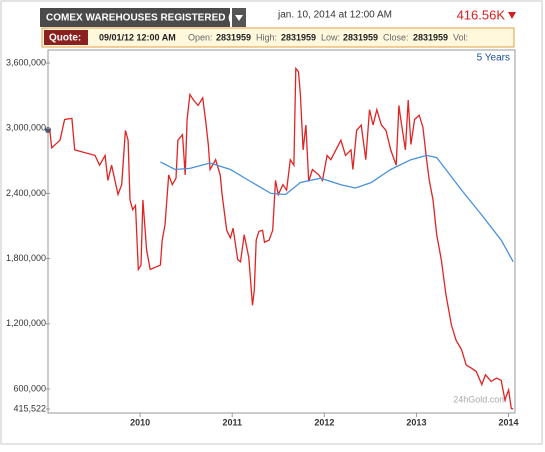 This screenshot has height=452, width=545. I want to click on dropdown-icon, so click(239, 18).